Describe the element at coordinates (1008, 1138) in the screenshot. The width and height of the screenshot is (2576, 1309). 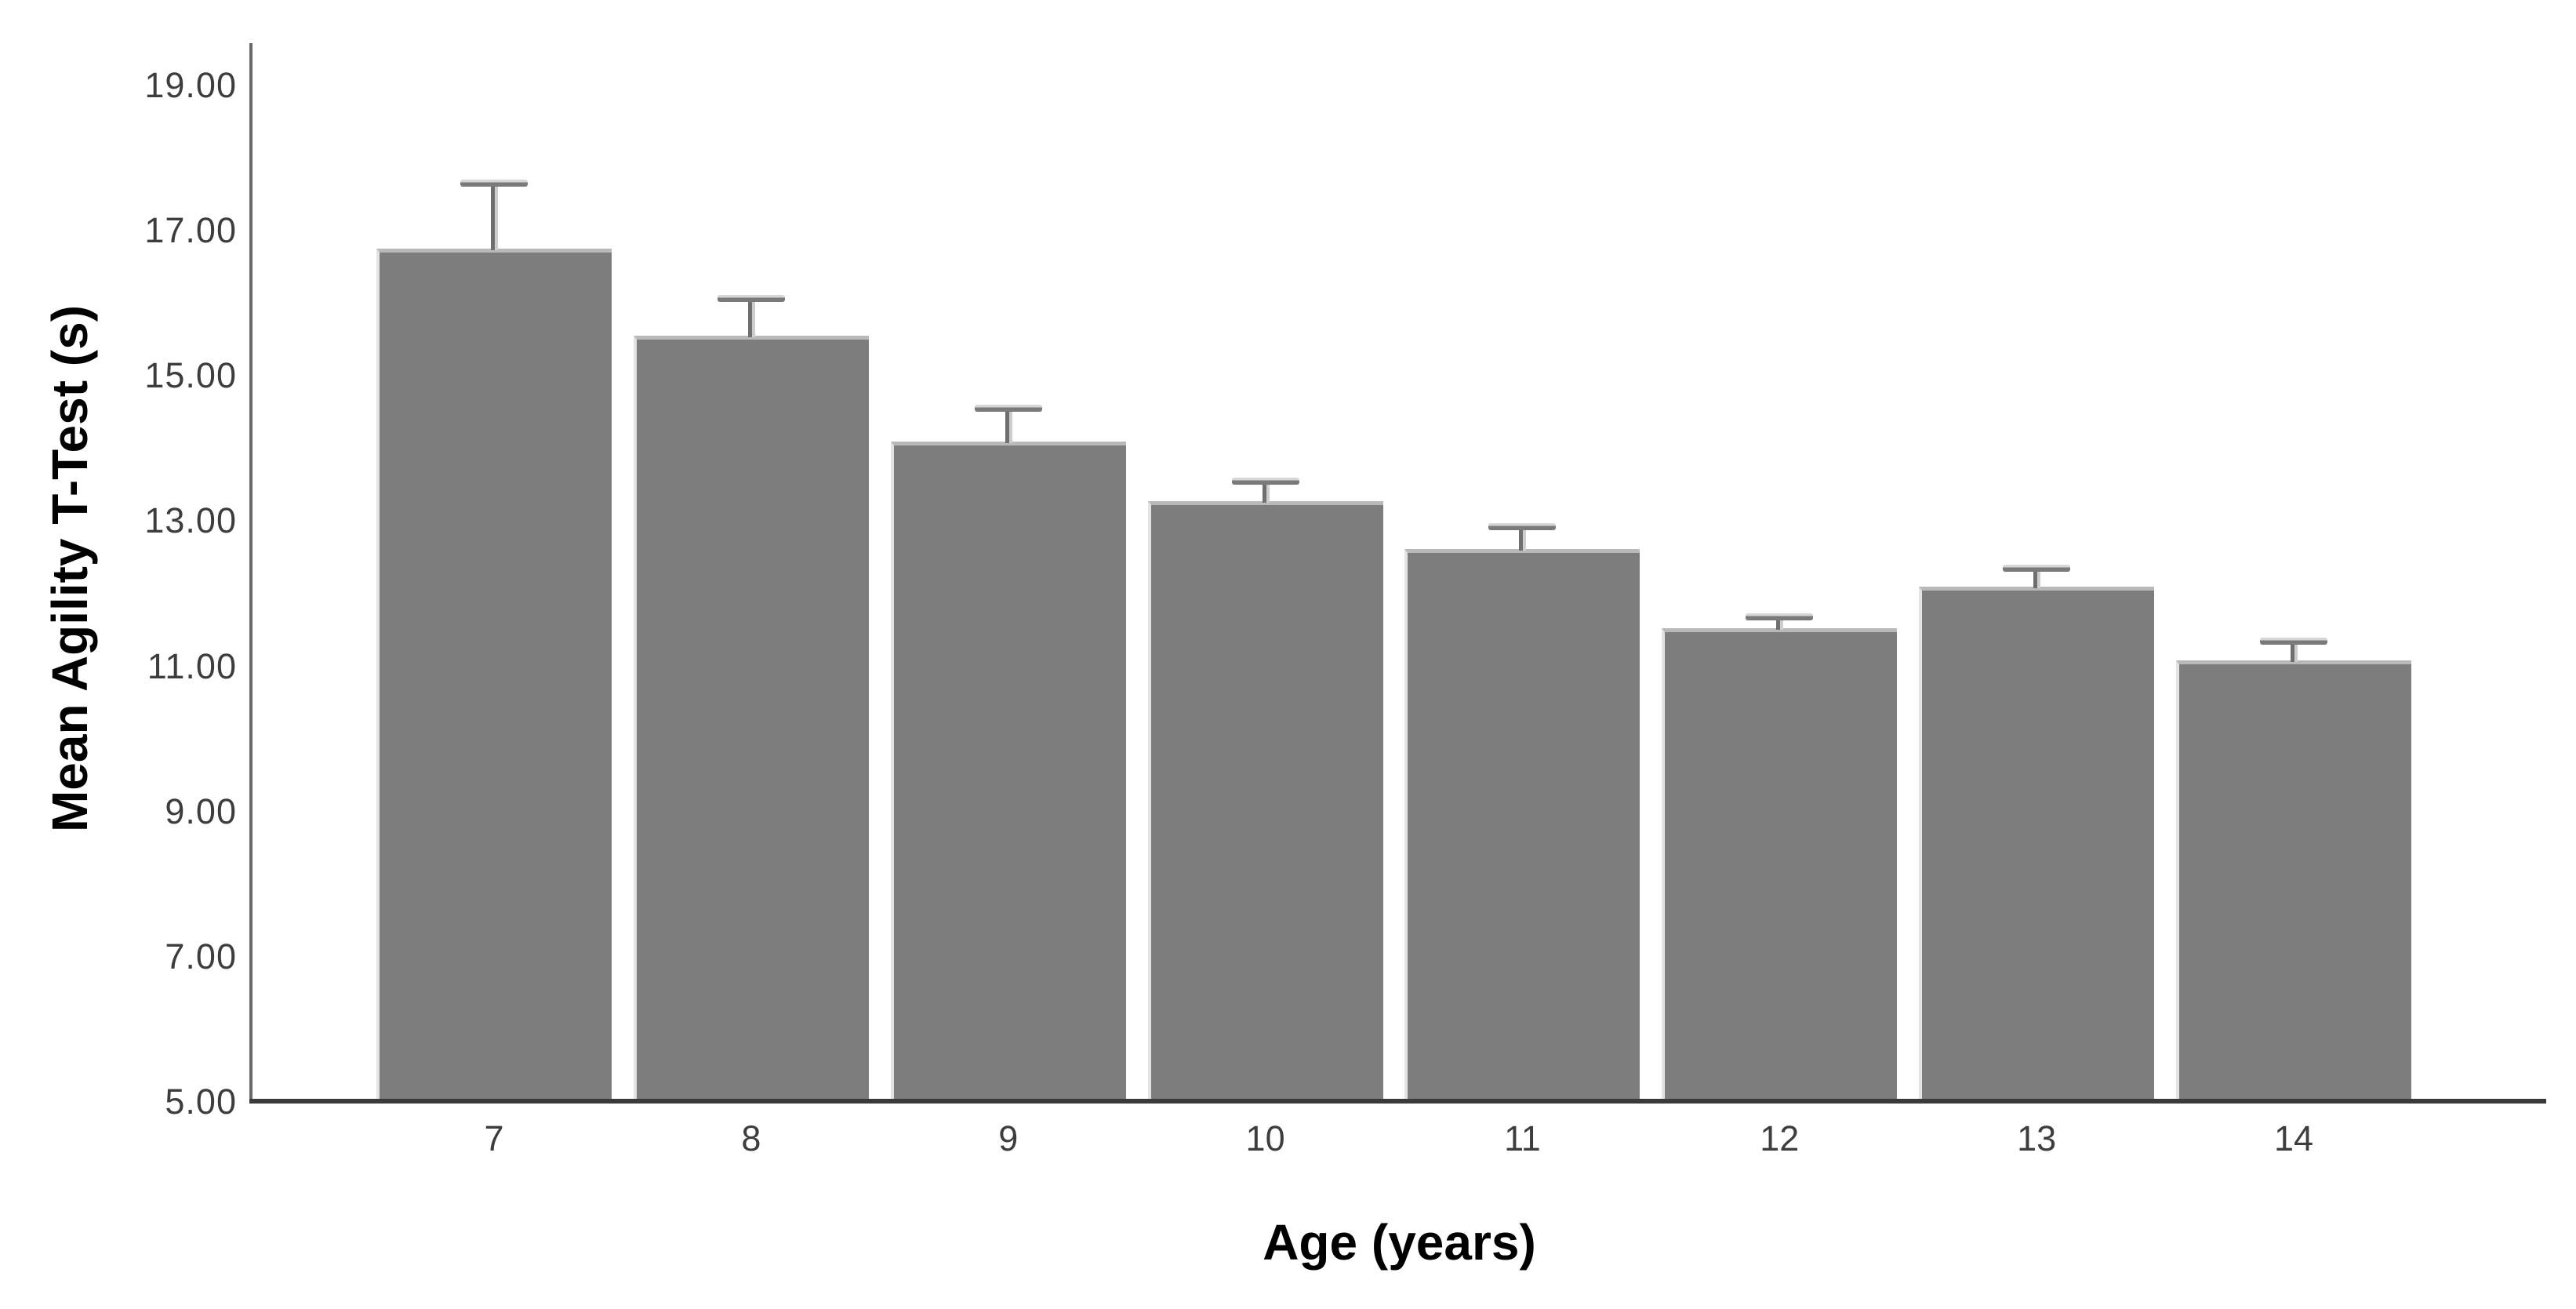
I see `x-tick-label: 9` at that location.